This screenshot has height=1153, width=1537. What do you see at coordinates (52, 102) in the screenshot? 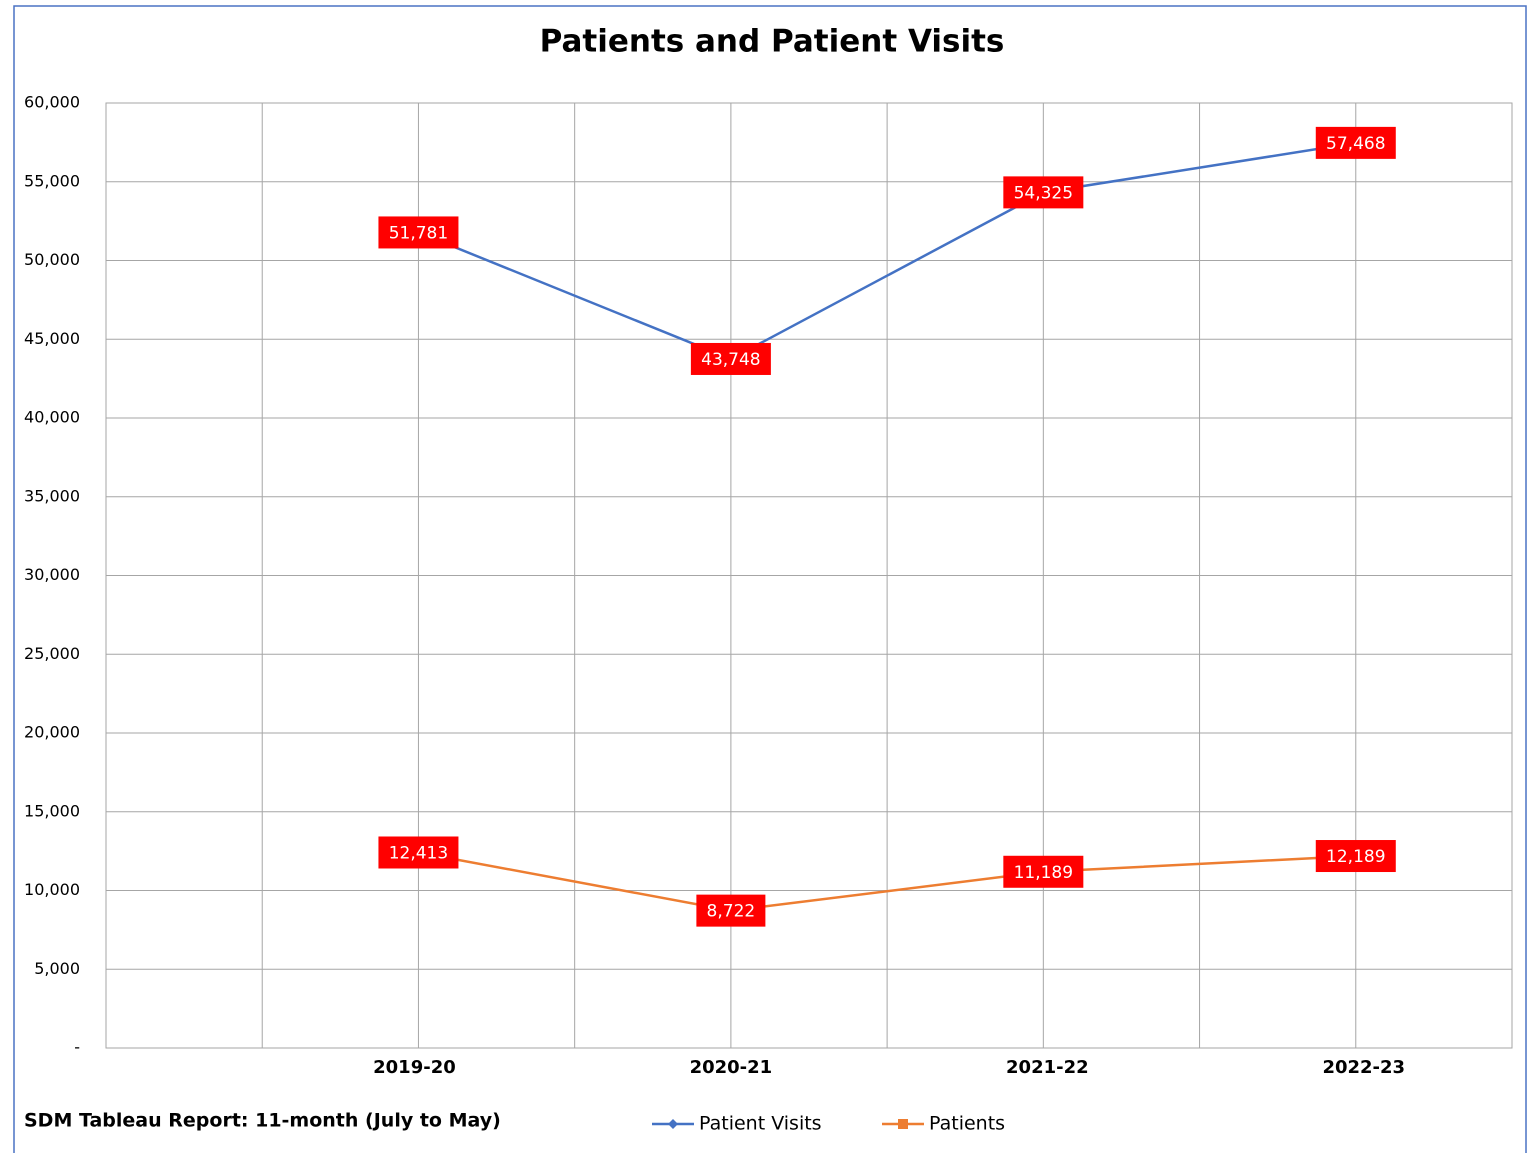
I see `y-tick-label: 60,000` at bounding box center [52, 102].